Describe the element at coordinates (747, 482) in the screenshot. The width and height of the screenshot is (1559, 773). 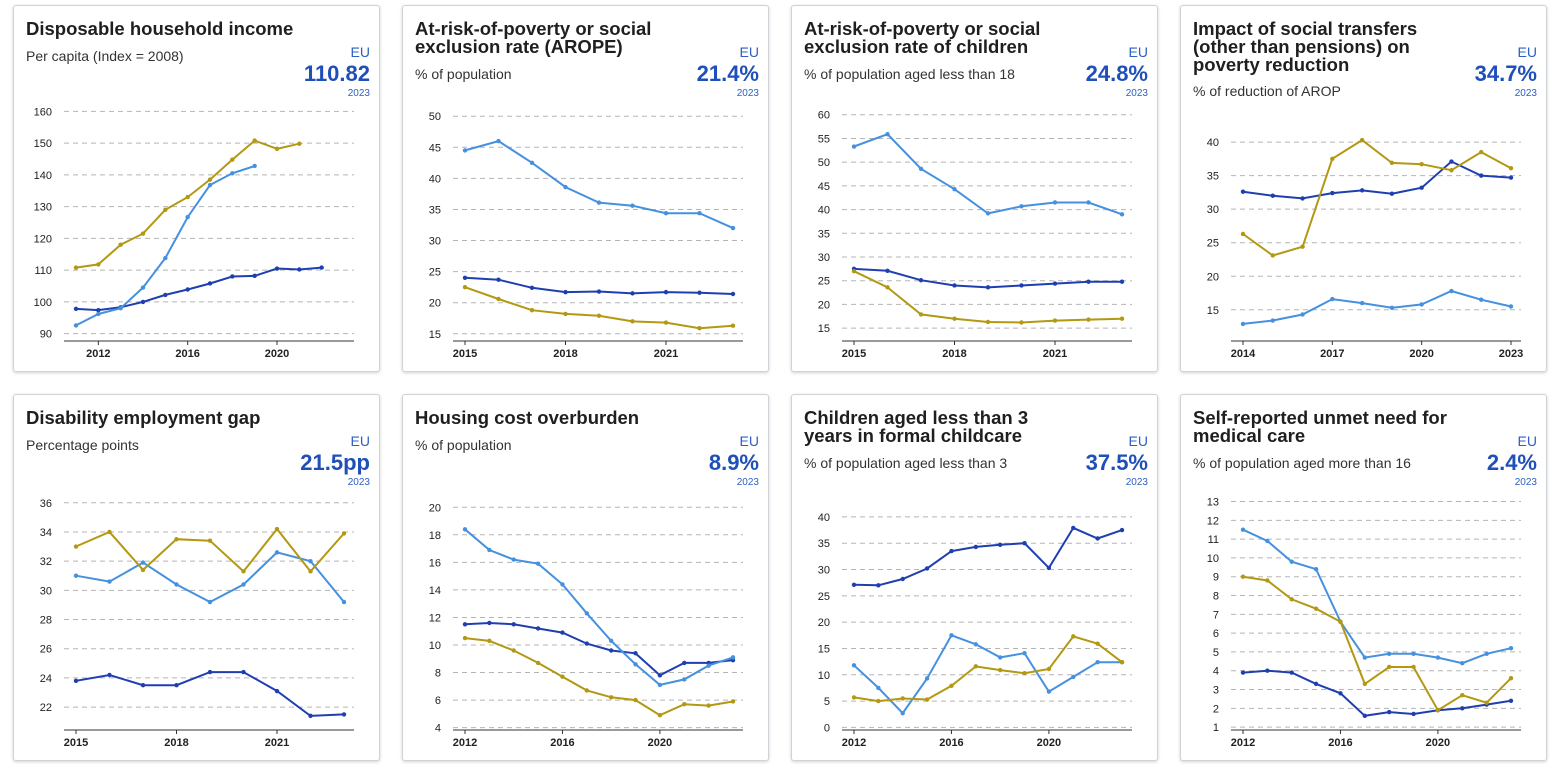
I see `kpi-year: 2023` at that location.